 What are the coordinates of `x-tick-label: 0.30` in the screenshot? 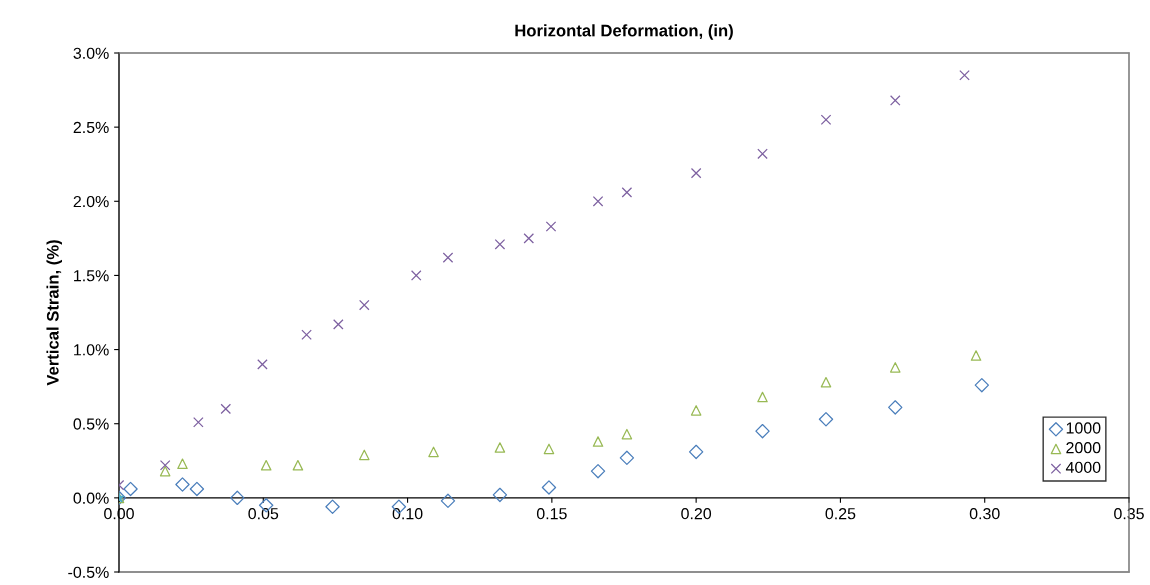 It's located at (984, 514).